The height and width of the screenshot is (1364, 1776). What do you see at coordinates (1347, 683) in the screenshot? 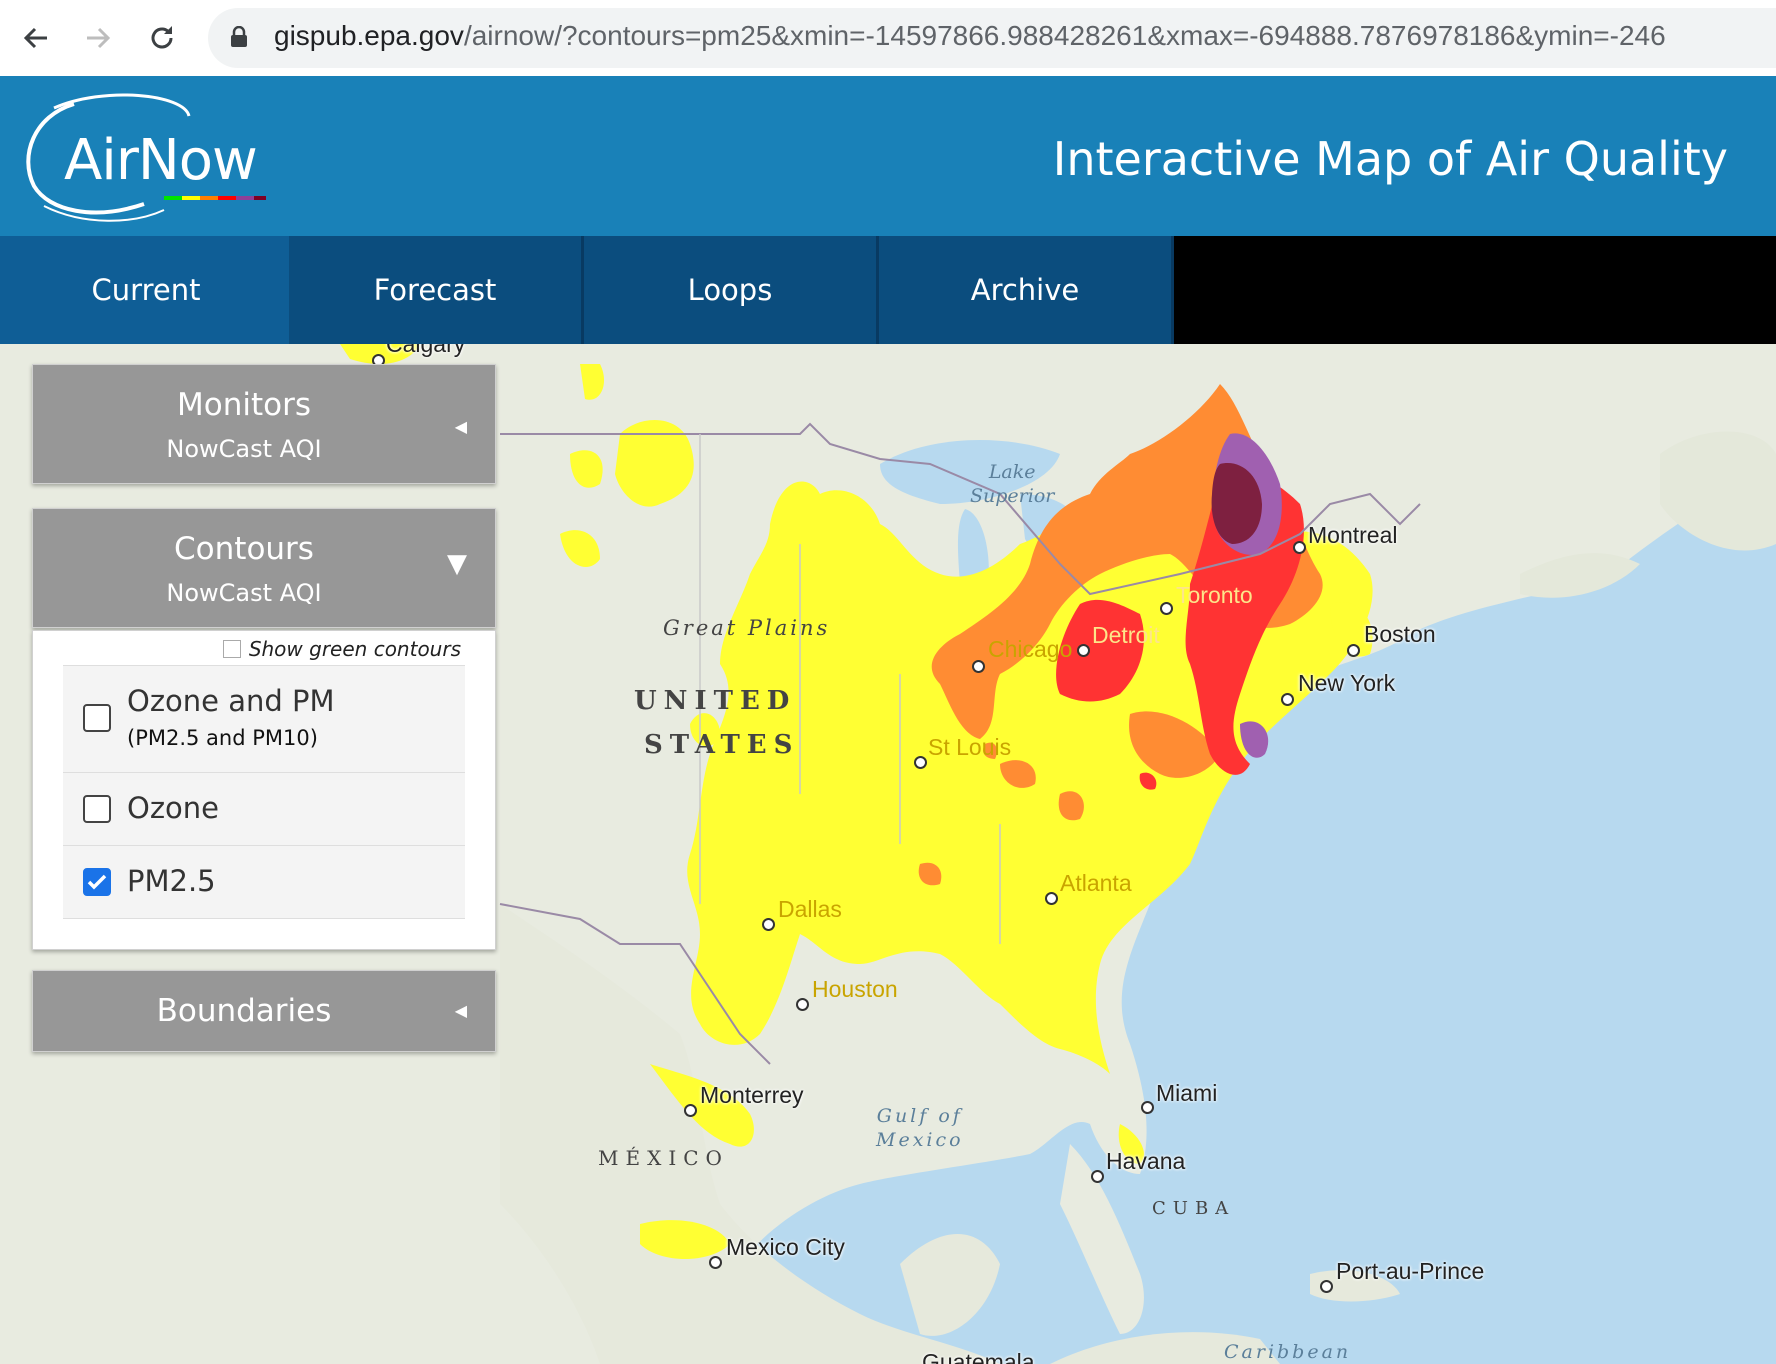
I see `city-label-new-york: New York` at bounding box center [1347, 683].